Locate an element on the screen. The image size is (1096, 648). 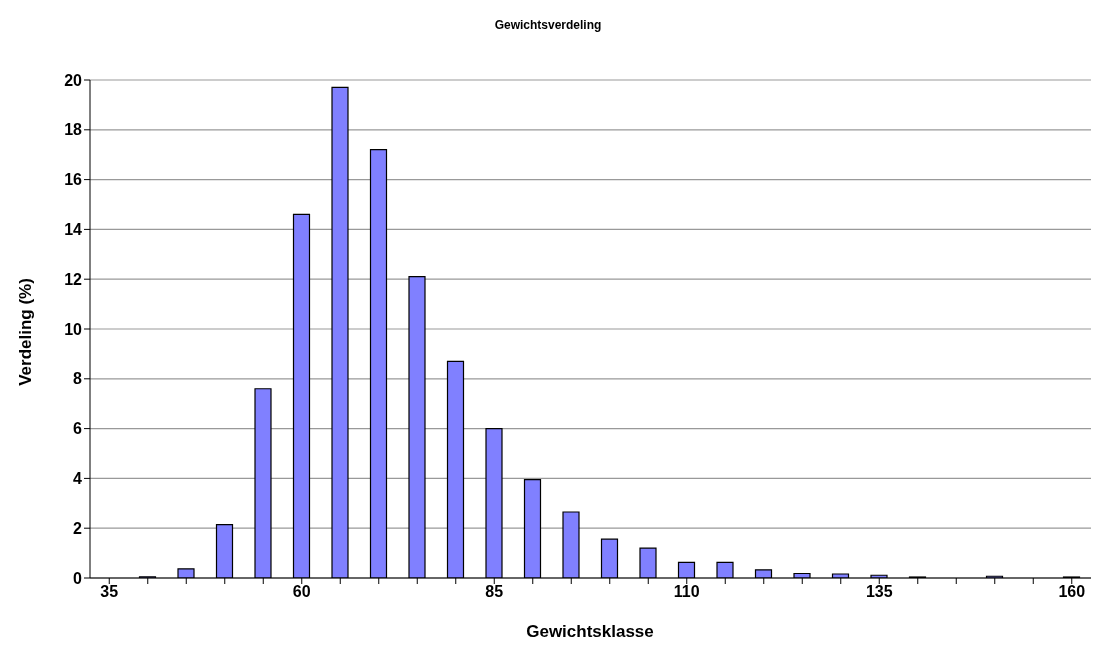
y-tick-label: 0 is located at coordinates (78, 578).